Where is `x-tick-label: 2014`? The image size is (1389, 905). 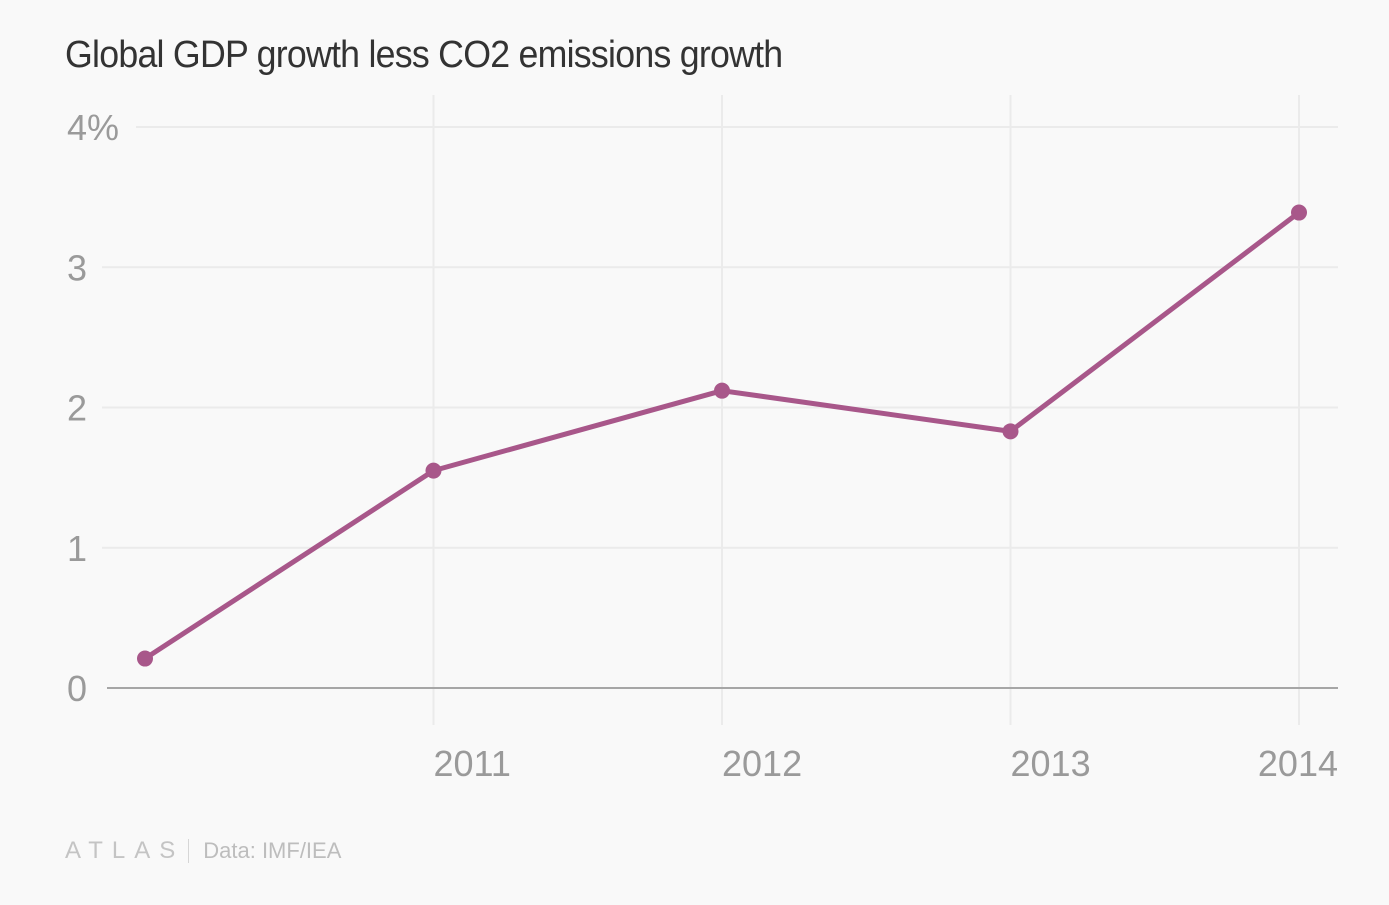
x-tick-label: 2014 is located at coordinates (1298, 763).